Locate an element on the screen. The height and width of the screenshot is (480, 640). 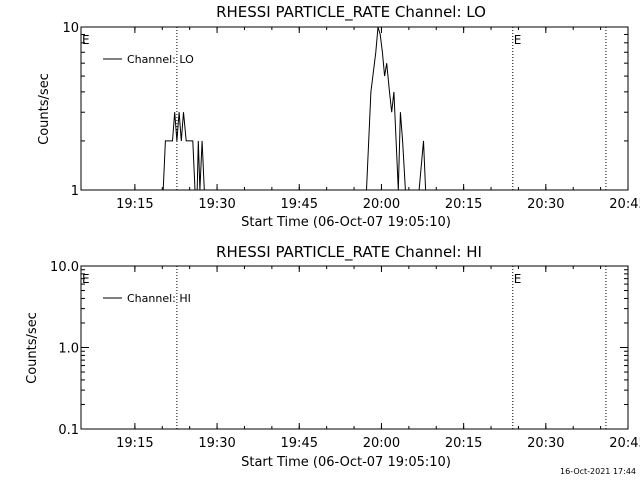
chart-title: RHESSI PARTICLE_RATE Channel: HI is located at coordinates (349, 252).